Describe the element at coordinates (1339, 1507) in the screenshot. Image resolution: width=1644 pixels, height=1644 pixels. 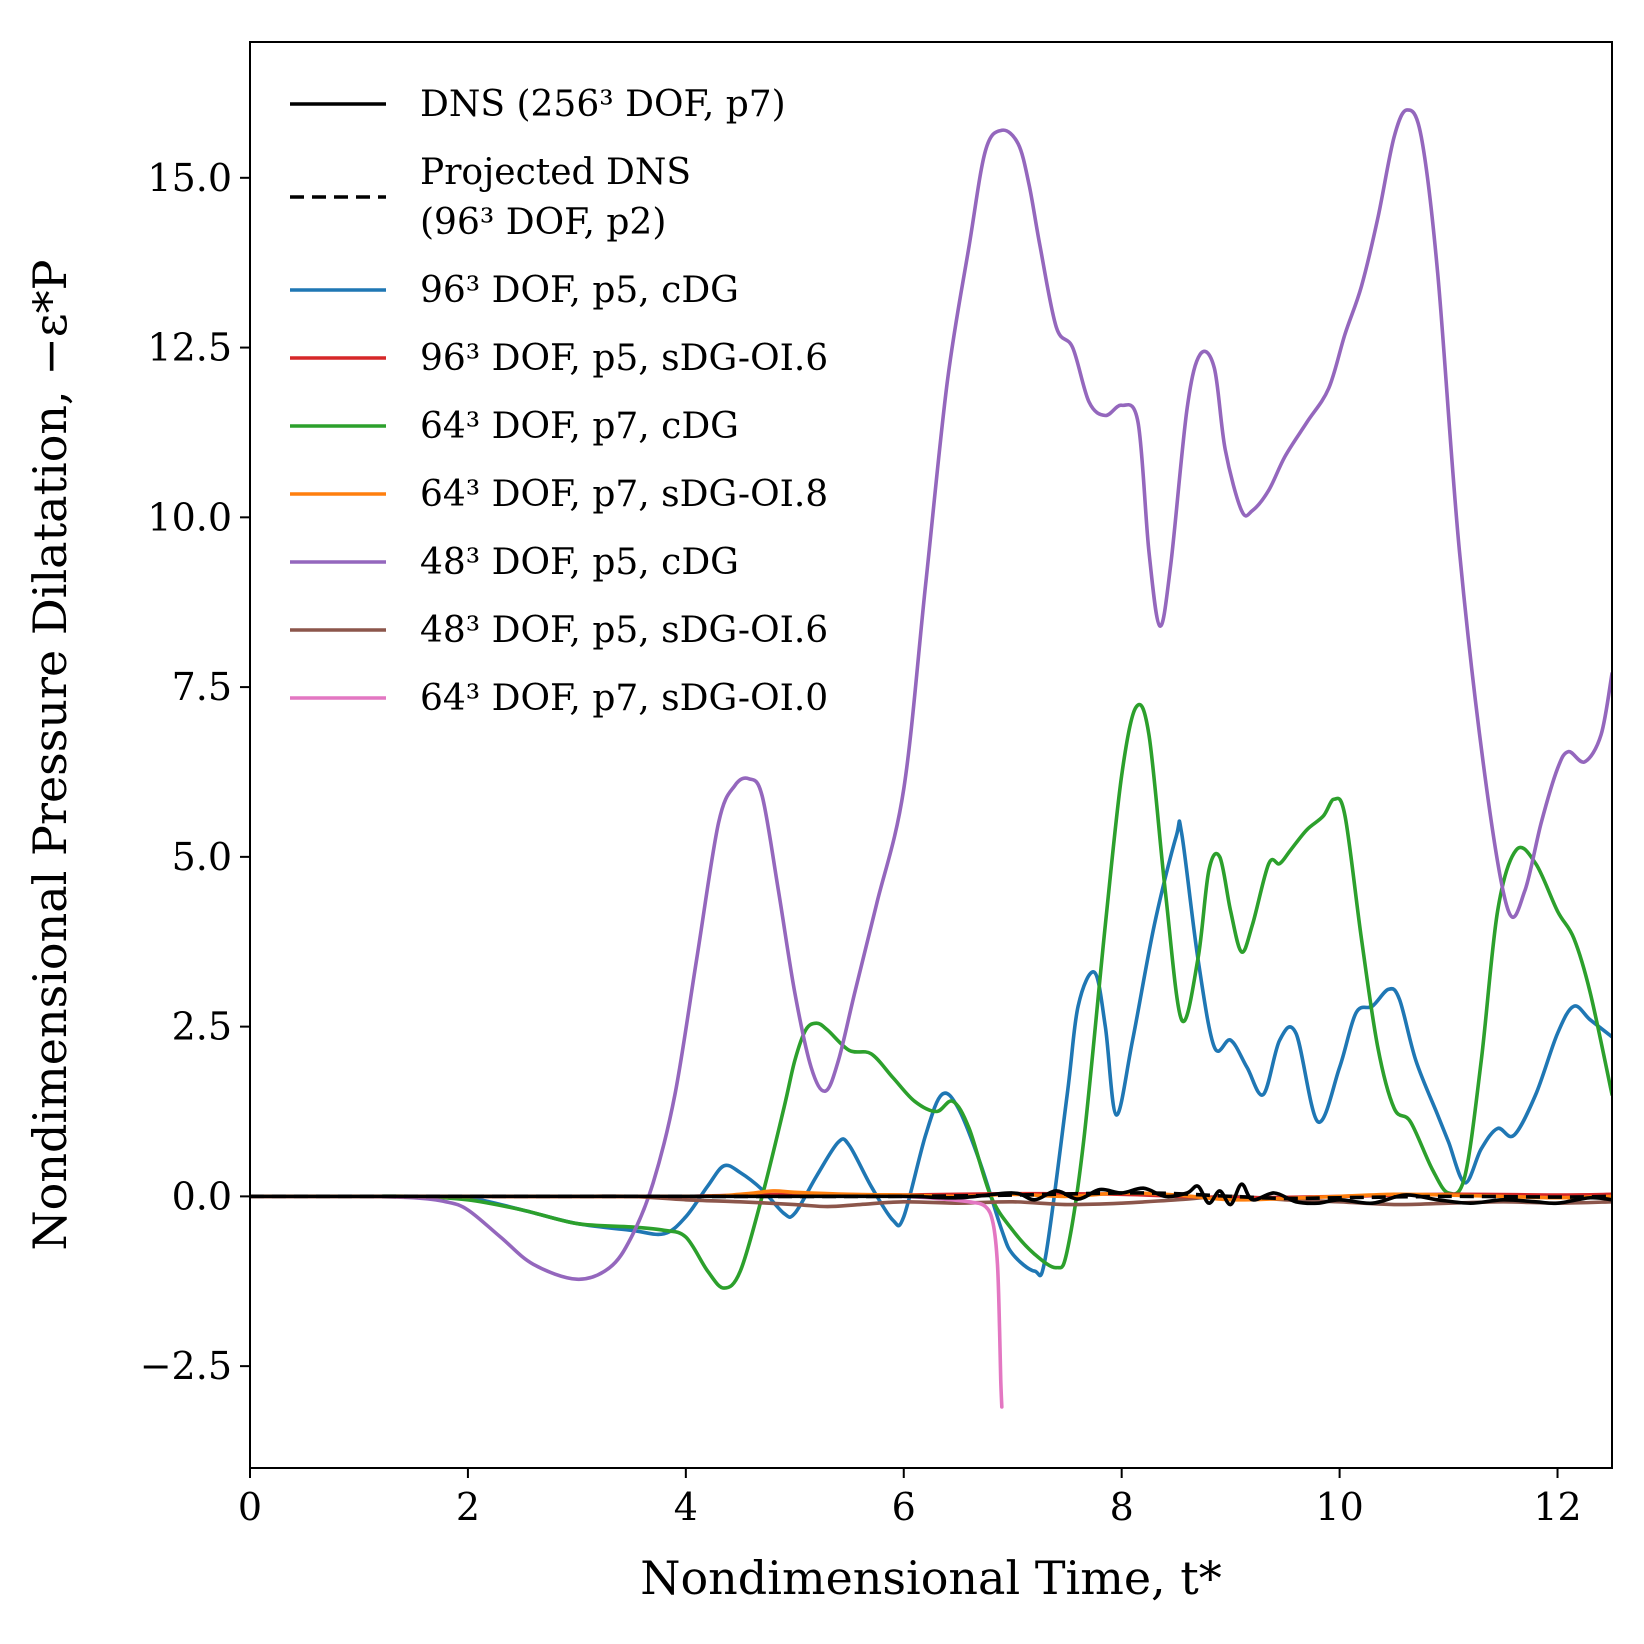
I see `x-tick-label: 10` at that location.